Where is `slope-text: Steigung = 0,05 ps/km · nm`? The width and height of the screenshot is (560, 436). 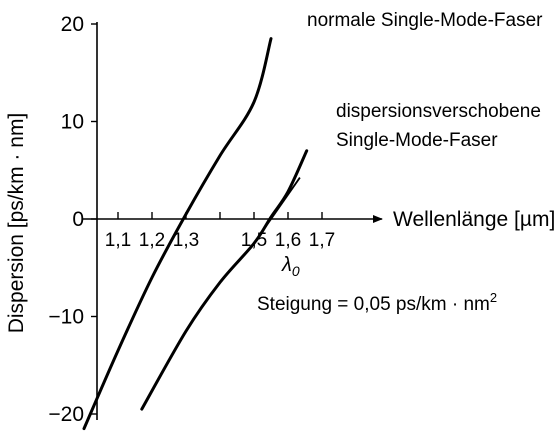
slope-text: Steigung = 0,05 ps/km · nm is located at coordinates (373, 304).